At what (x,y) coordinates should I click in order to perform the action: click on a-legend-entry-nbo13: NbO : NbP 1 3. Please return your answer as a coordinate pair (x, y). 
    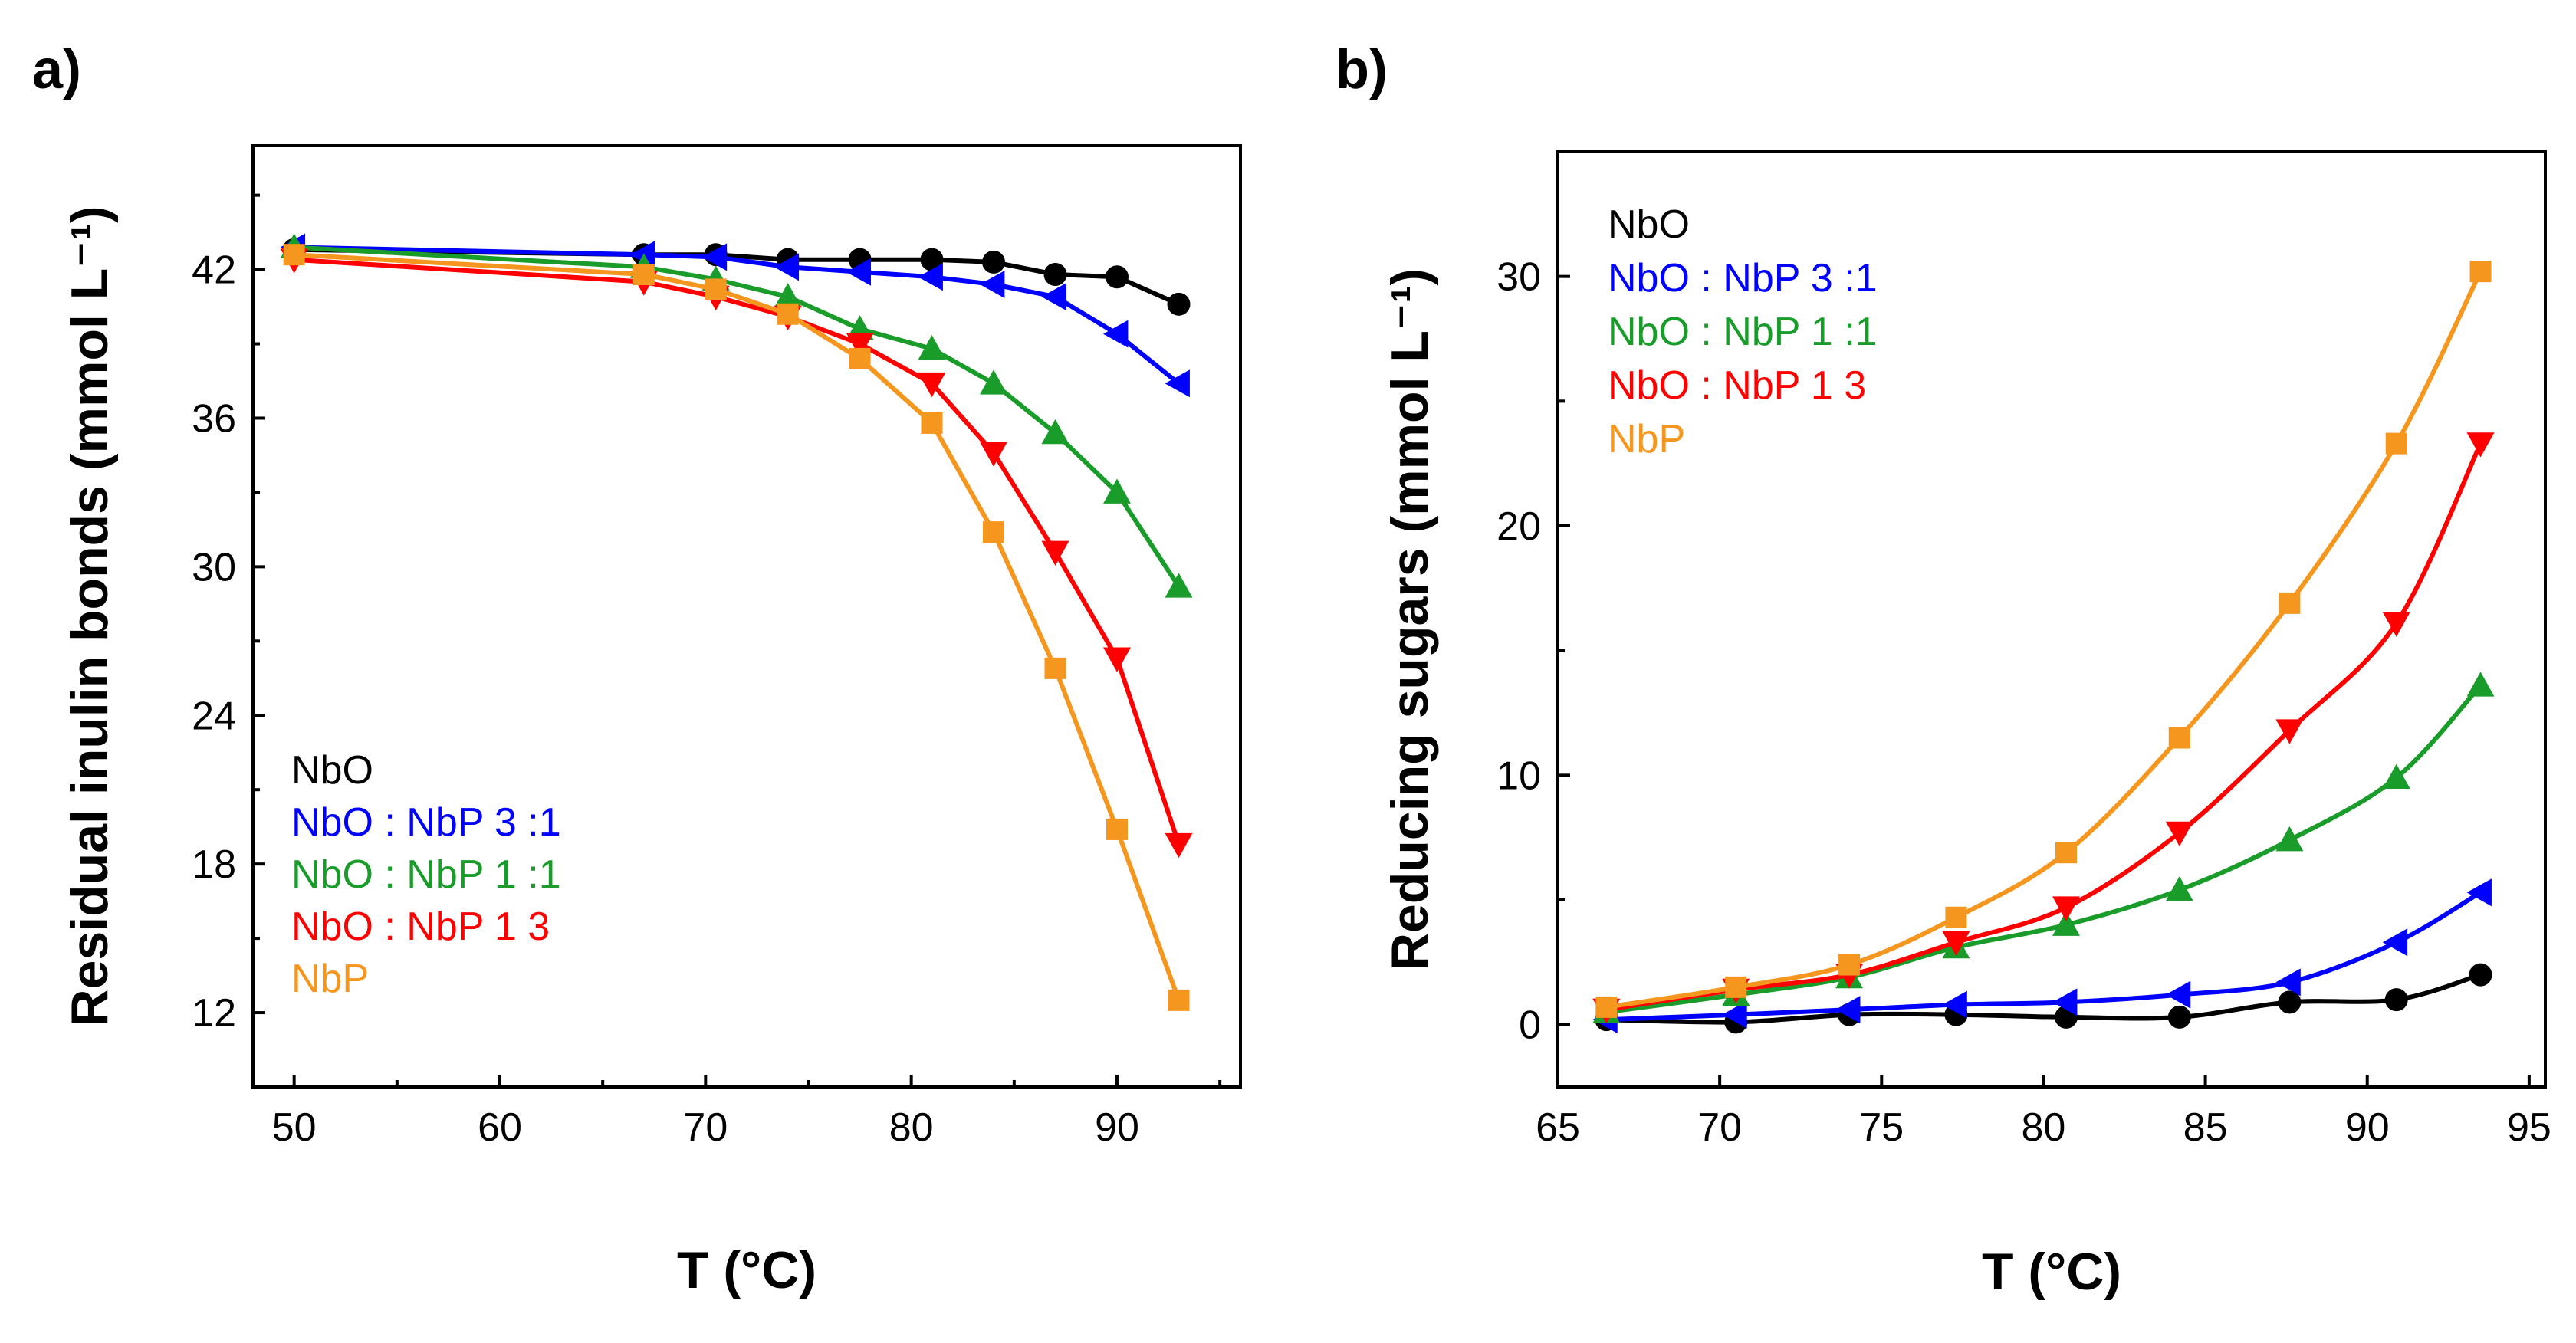
    Looking at the image, I should click on (421, 927).